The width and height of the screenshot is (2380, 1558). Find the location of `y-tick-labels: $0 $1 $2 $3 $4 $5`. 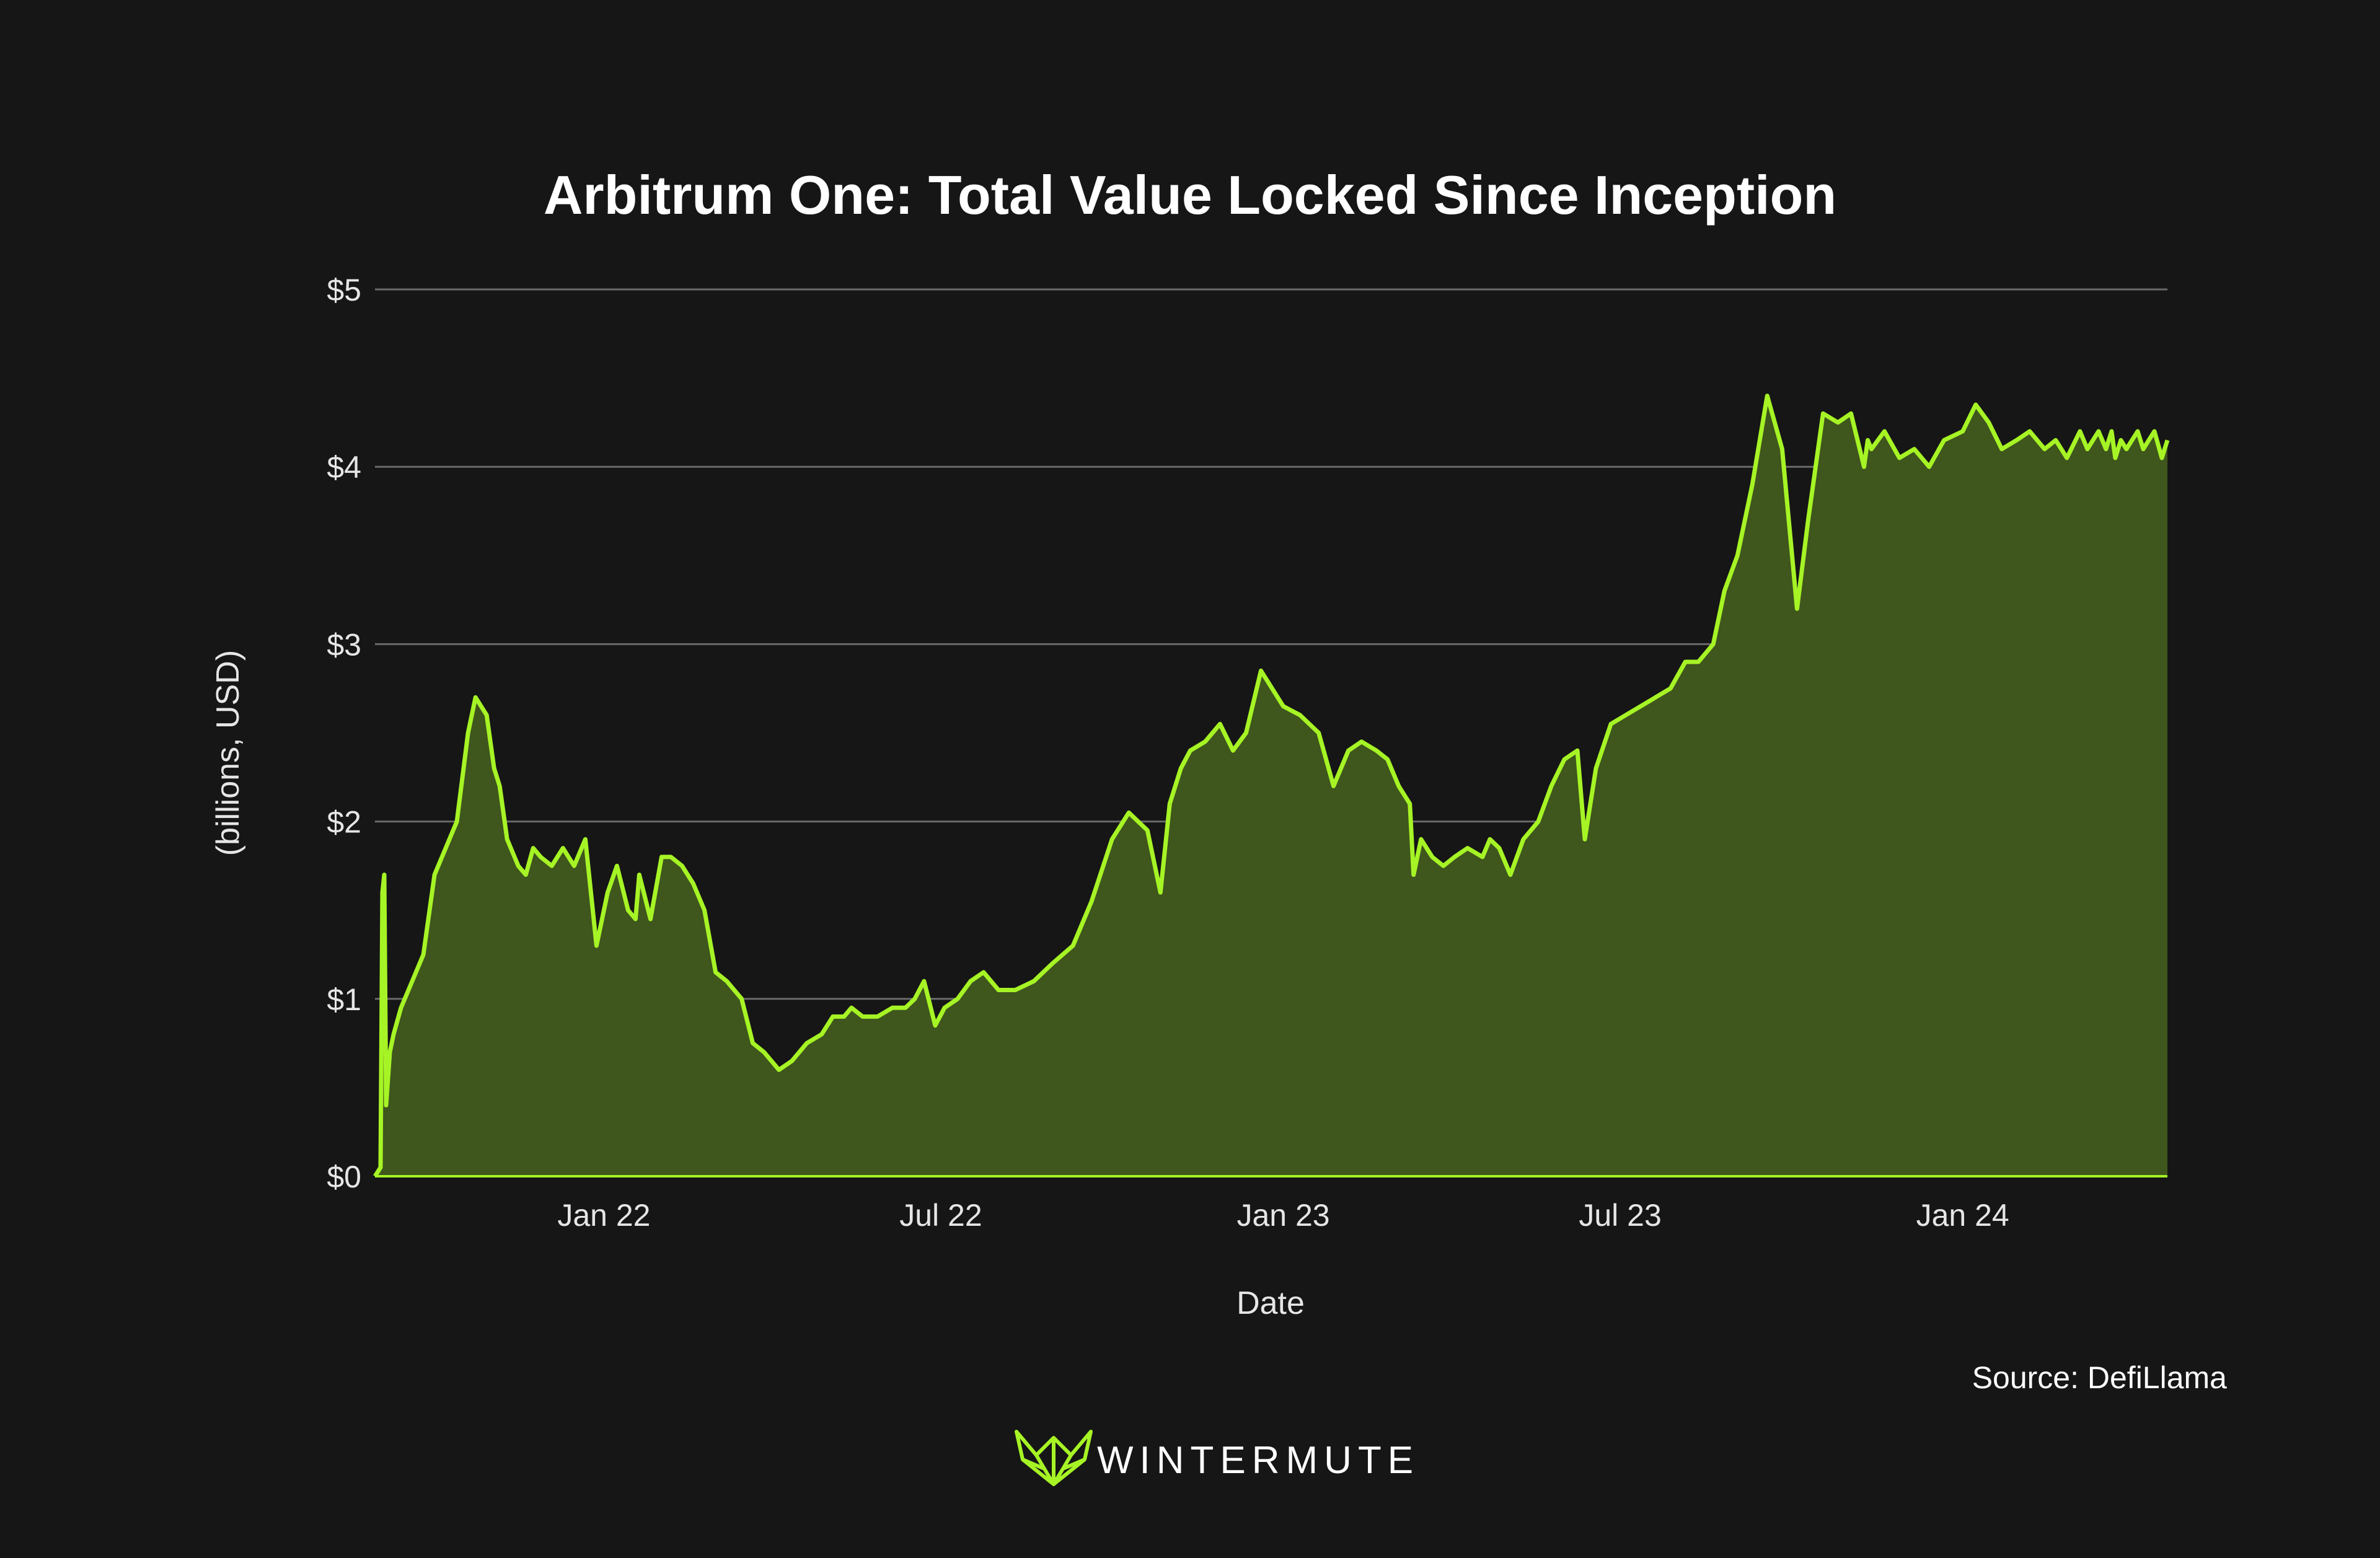

y-tick-labels: $0 $1 $2 $3 $4 $5 is located at coordinates (344, 733).